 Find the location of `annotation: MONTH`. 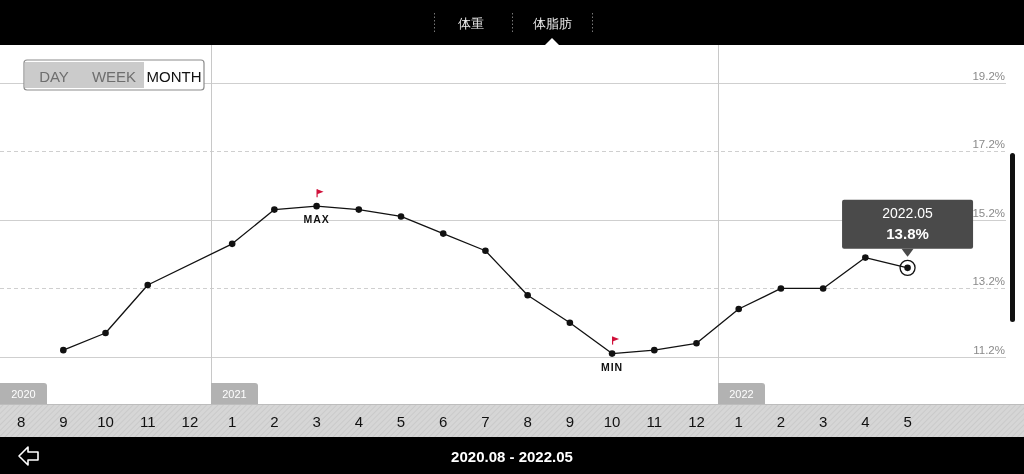

annotation: MONTH is located at coordinates (174, 76).